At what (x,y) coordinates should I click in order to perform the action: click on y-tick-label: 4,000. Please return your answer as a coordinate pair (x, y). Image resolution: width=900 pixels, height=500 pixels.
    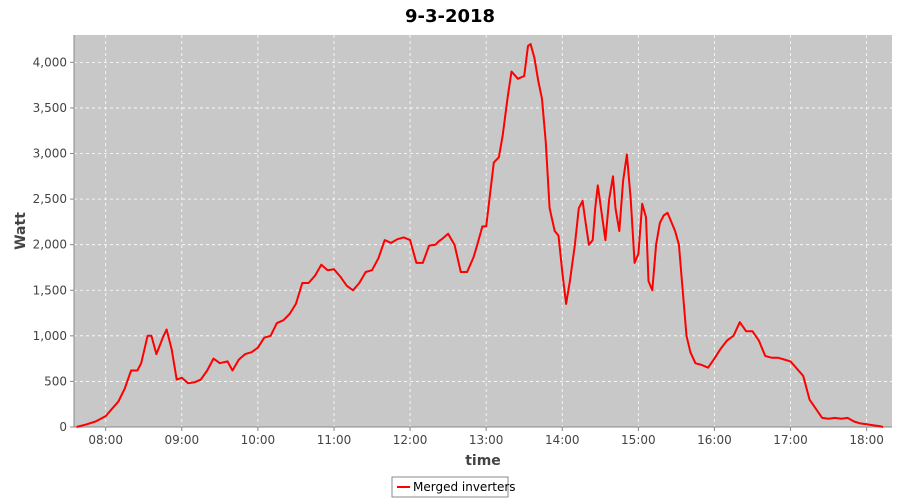
    Looking at the image, I should click on (50, 62).